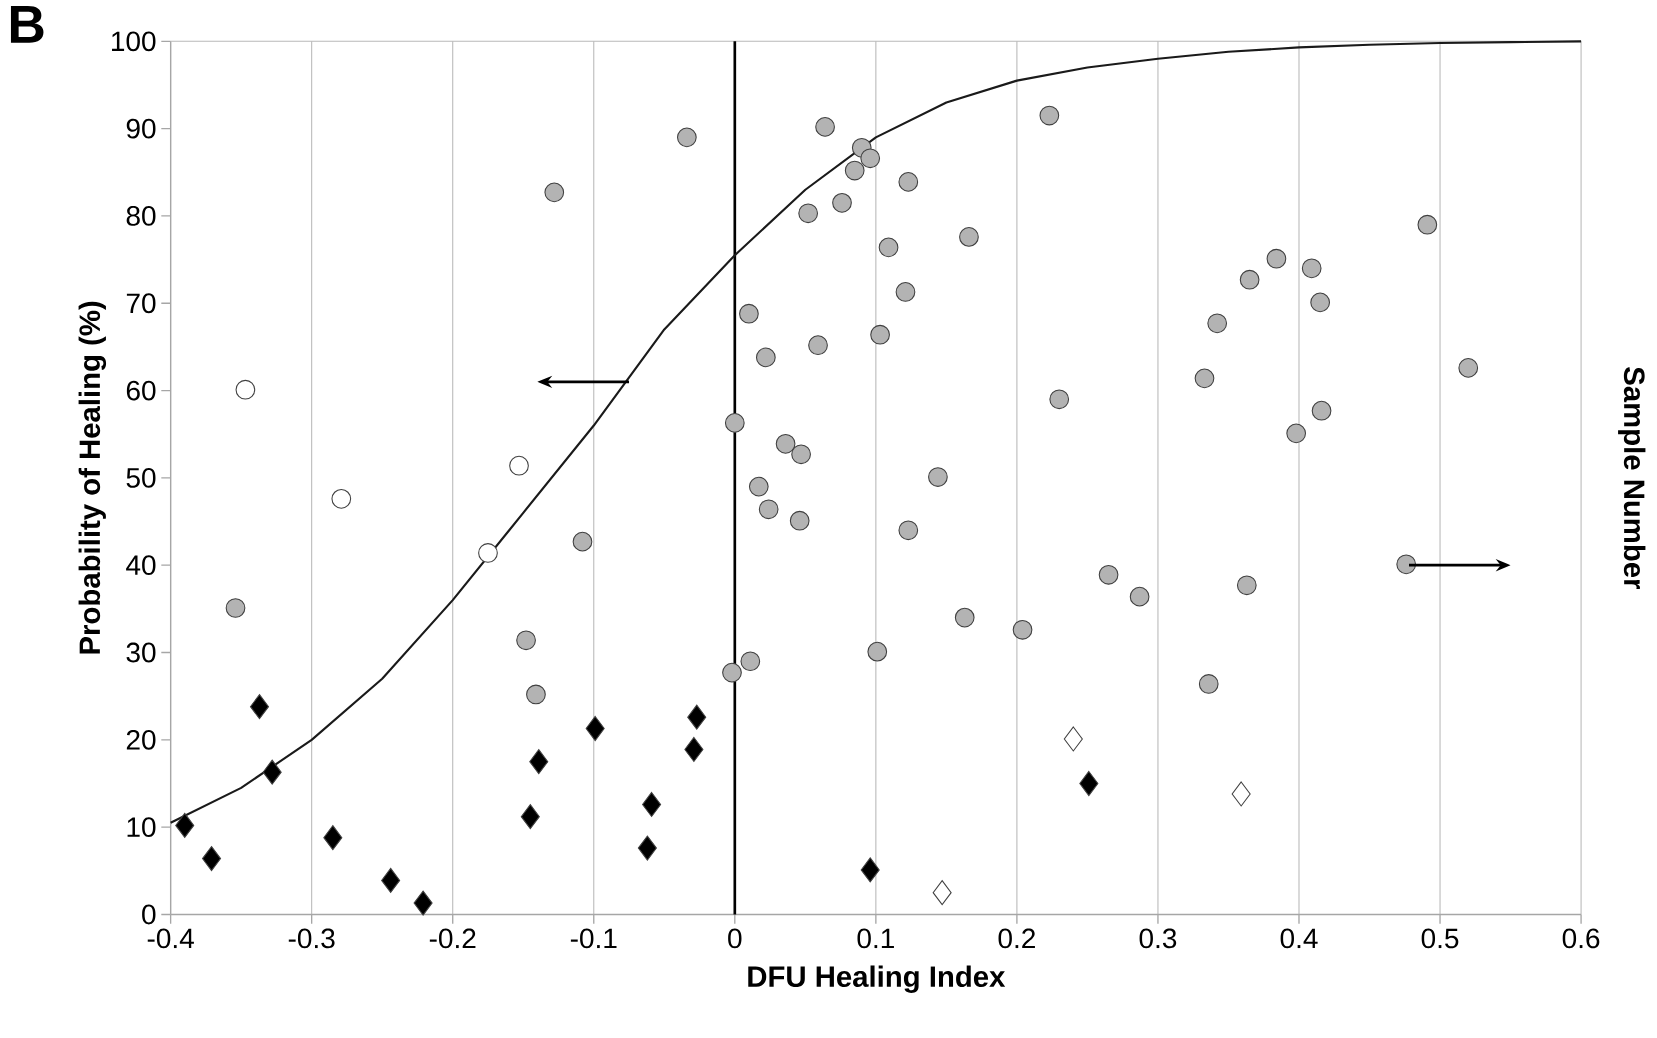 The width and height of the screenshot is (1657, 1038). Describe the element at coordinates (141, 216) in the screenshot. I see `y-tick-label: 80` at that location.